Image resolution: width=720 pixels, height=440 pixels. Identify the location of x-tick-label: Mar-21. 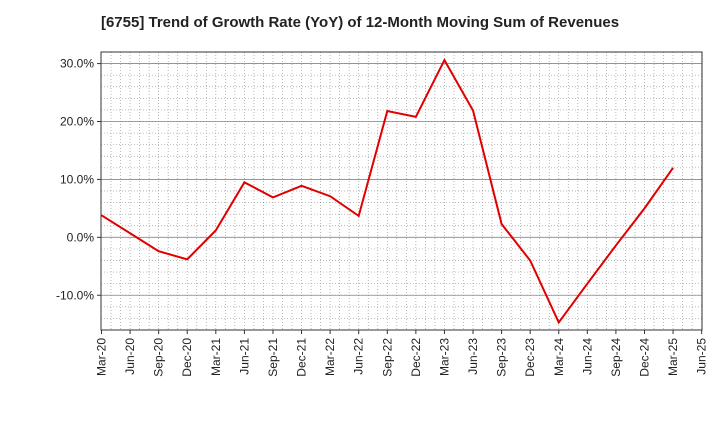
(216, 357).